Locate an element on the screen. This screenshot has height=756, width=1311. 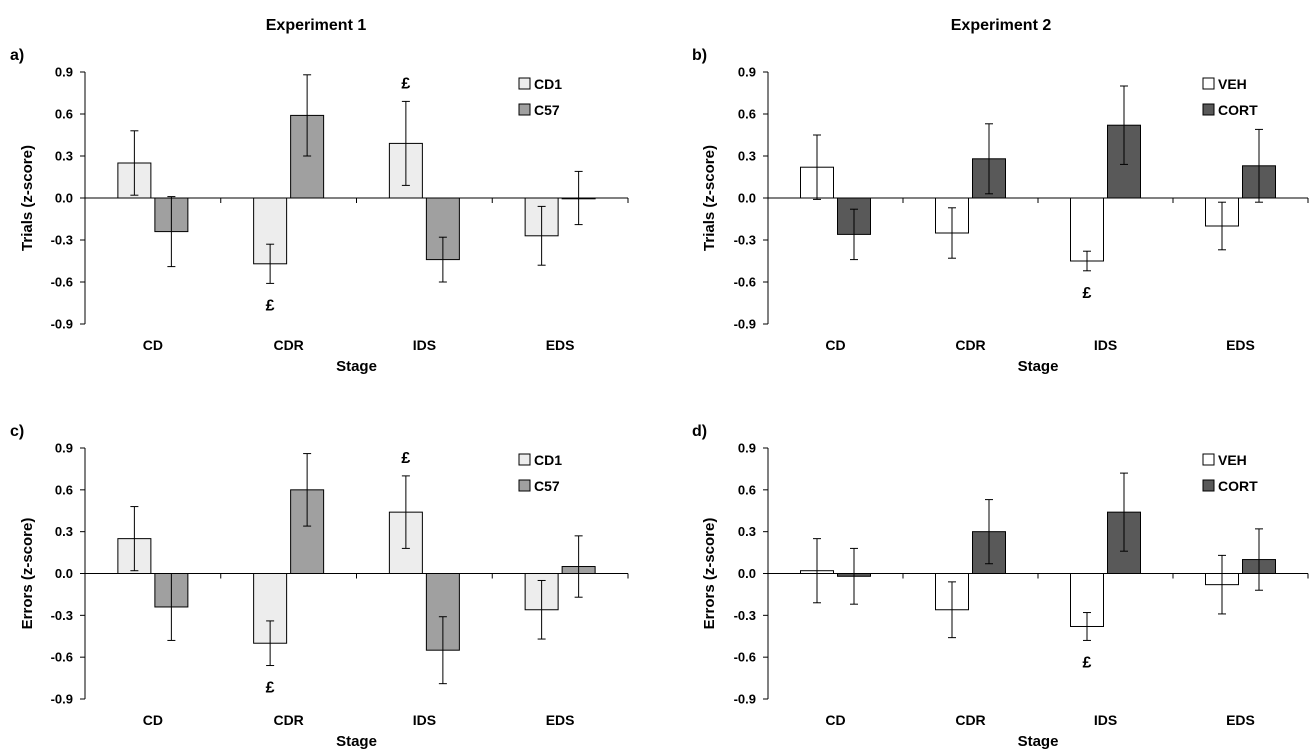
panel-letter-a: a) is located at coordinates (17, 55).